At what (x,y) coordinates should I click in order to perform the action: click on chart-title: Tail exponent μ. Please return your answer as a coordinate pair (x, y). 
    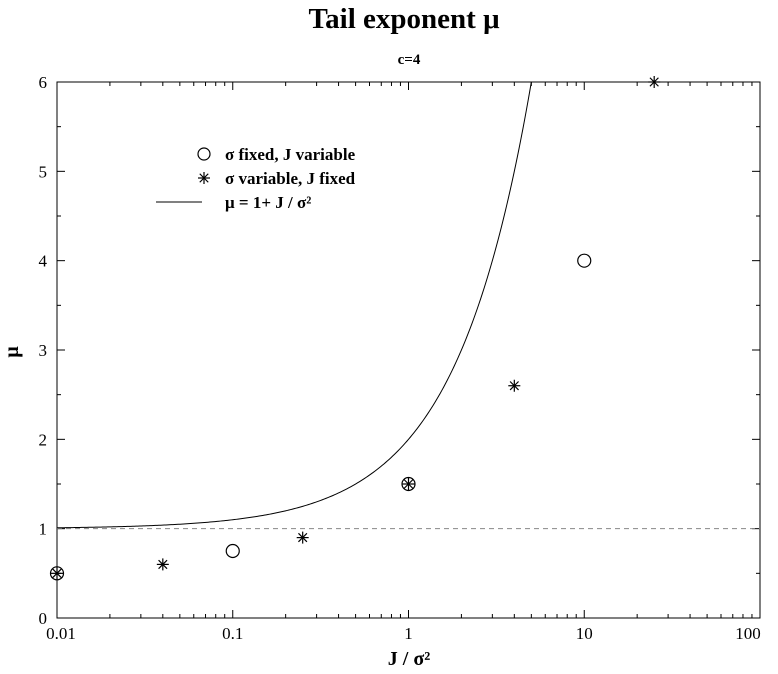
    Looking at the image, I should click on (404, 19).